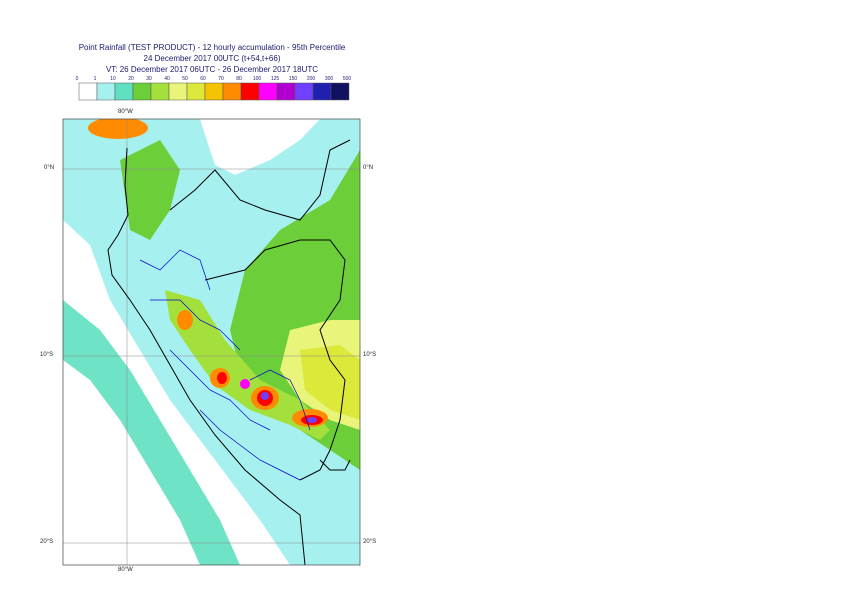 The image size is (842, 596). Describe the element at coordinates (293, 79) in the screenshot. I see `legend-tick-label: 150` at that location.